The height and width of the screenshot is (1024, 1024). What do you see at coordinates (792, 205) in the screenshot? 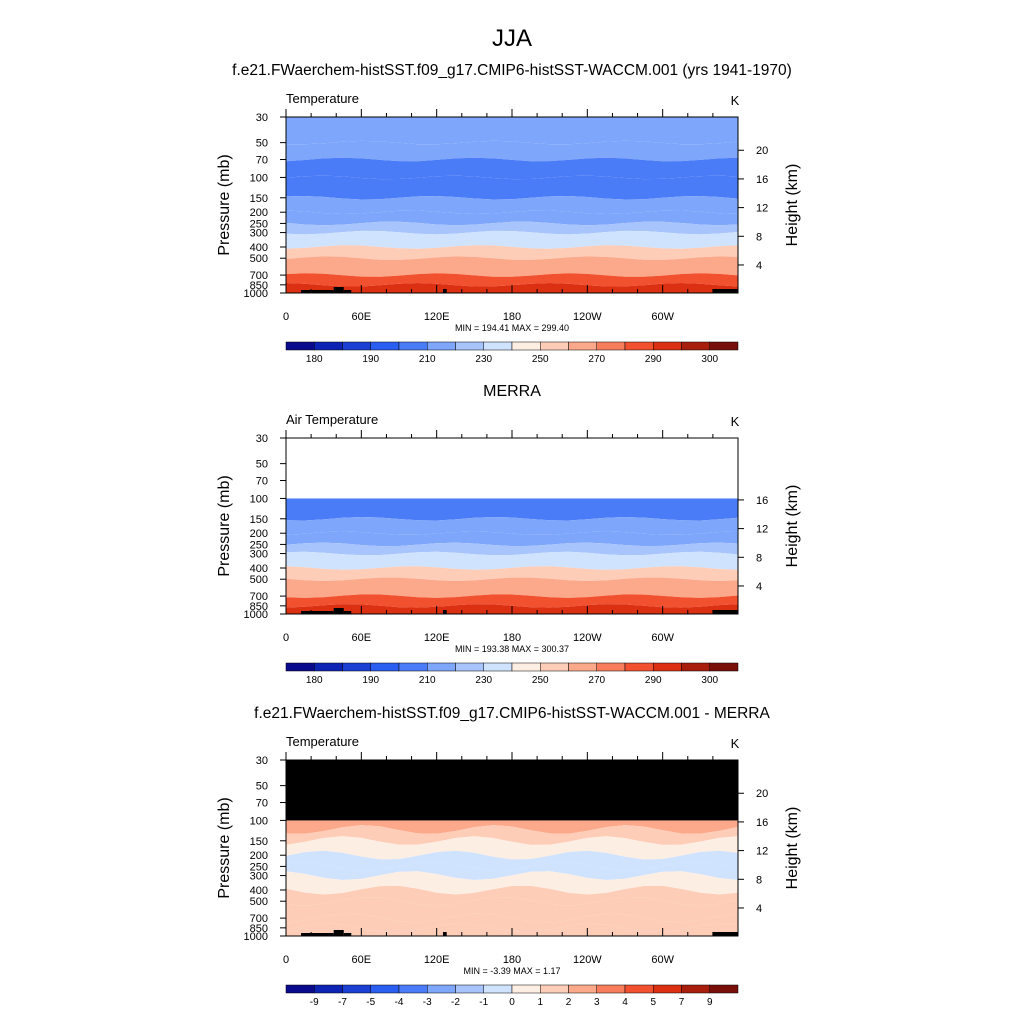
I see `right-axis-title: Height (km)` at bounding box center [792, 205].